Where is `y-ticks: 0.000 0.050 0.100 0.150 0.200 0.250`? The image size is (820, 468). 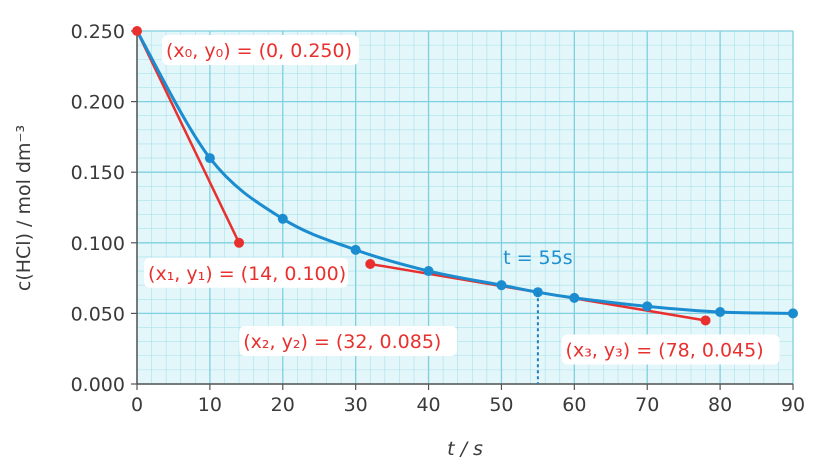
y-ticks: 0.000 0.050 0.100 0.150 0.200 0.250 is located at coordinates (104, 208).